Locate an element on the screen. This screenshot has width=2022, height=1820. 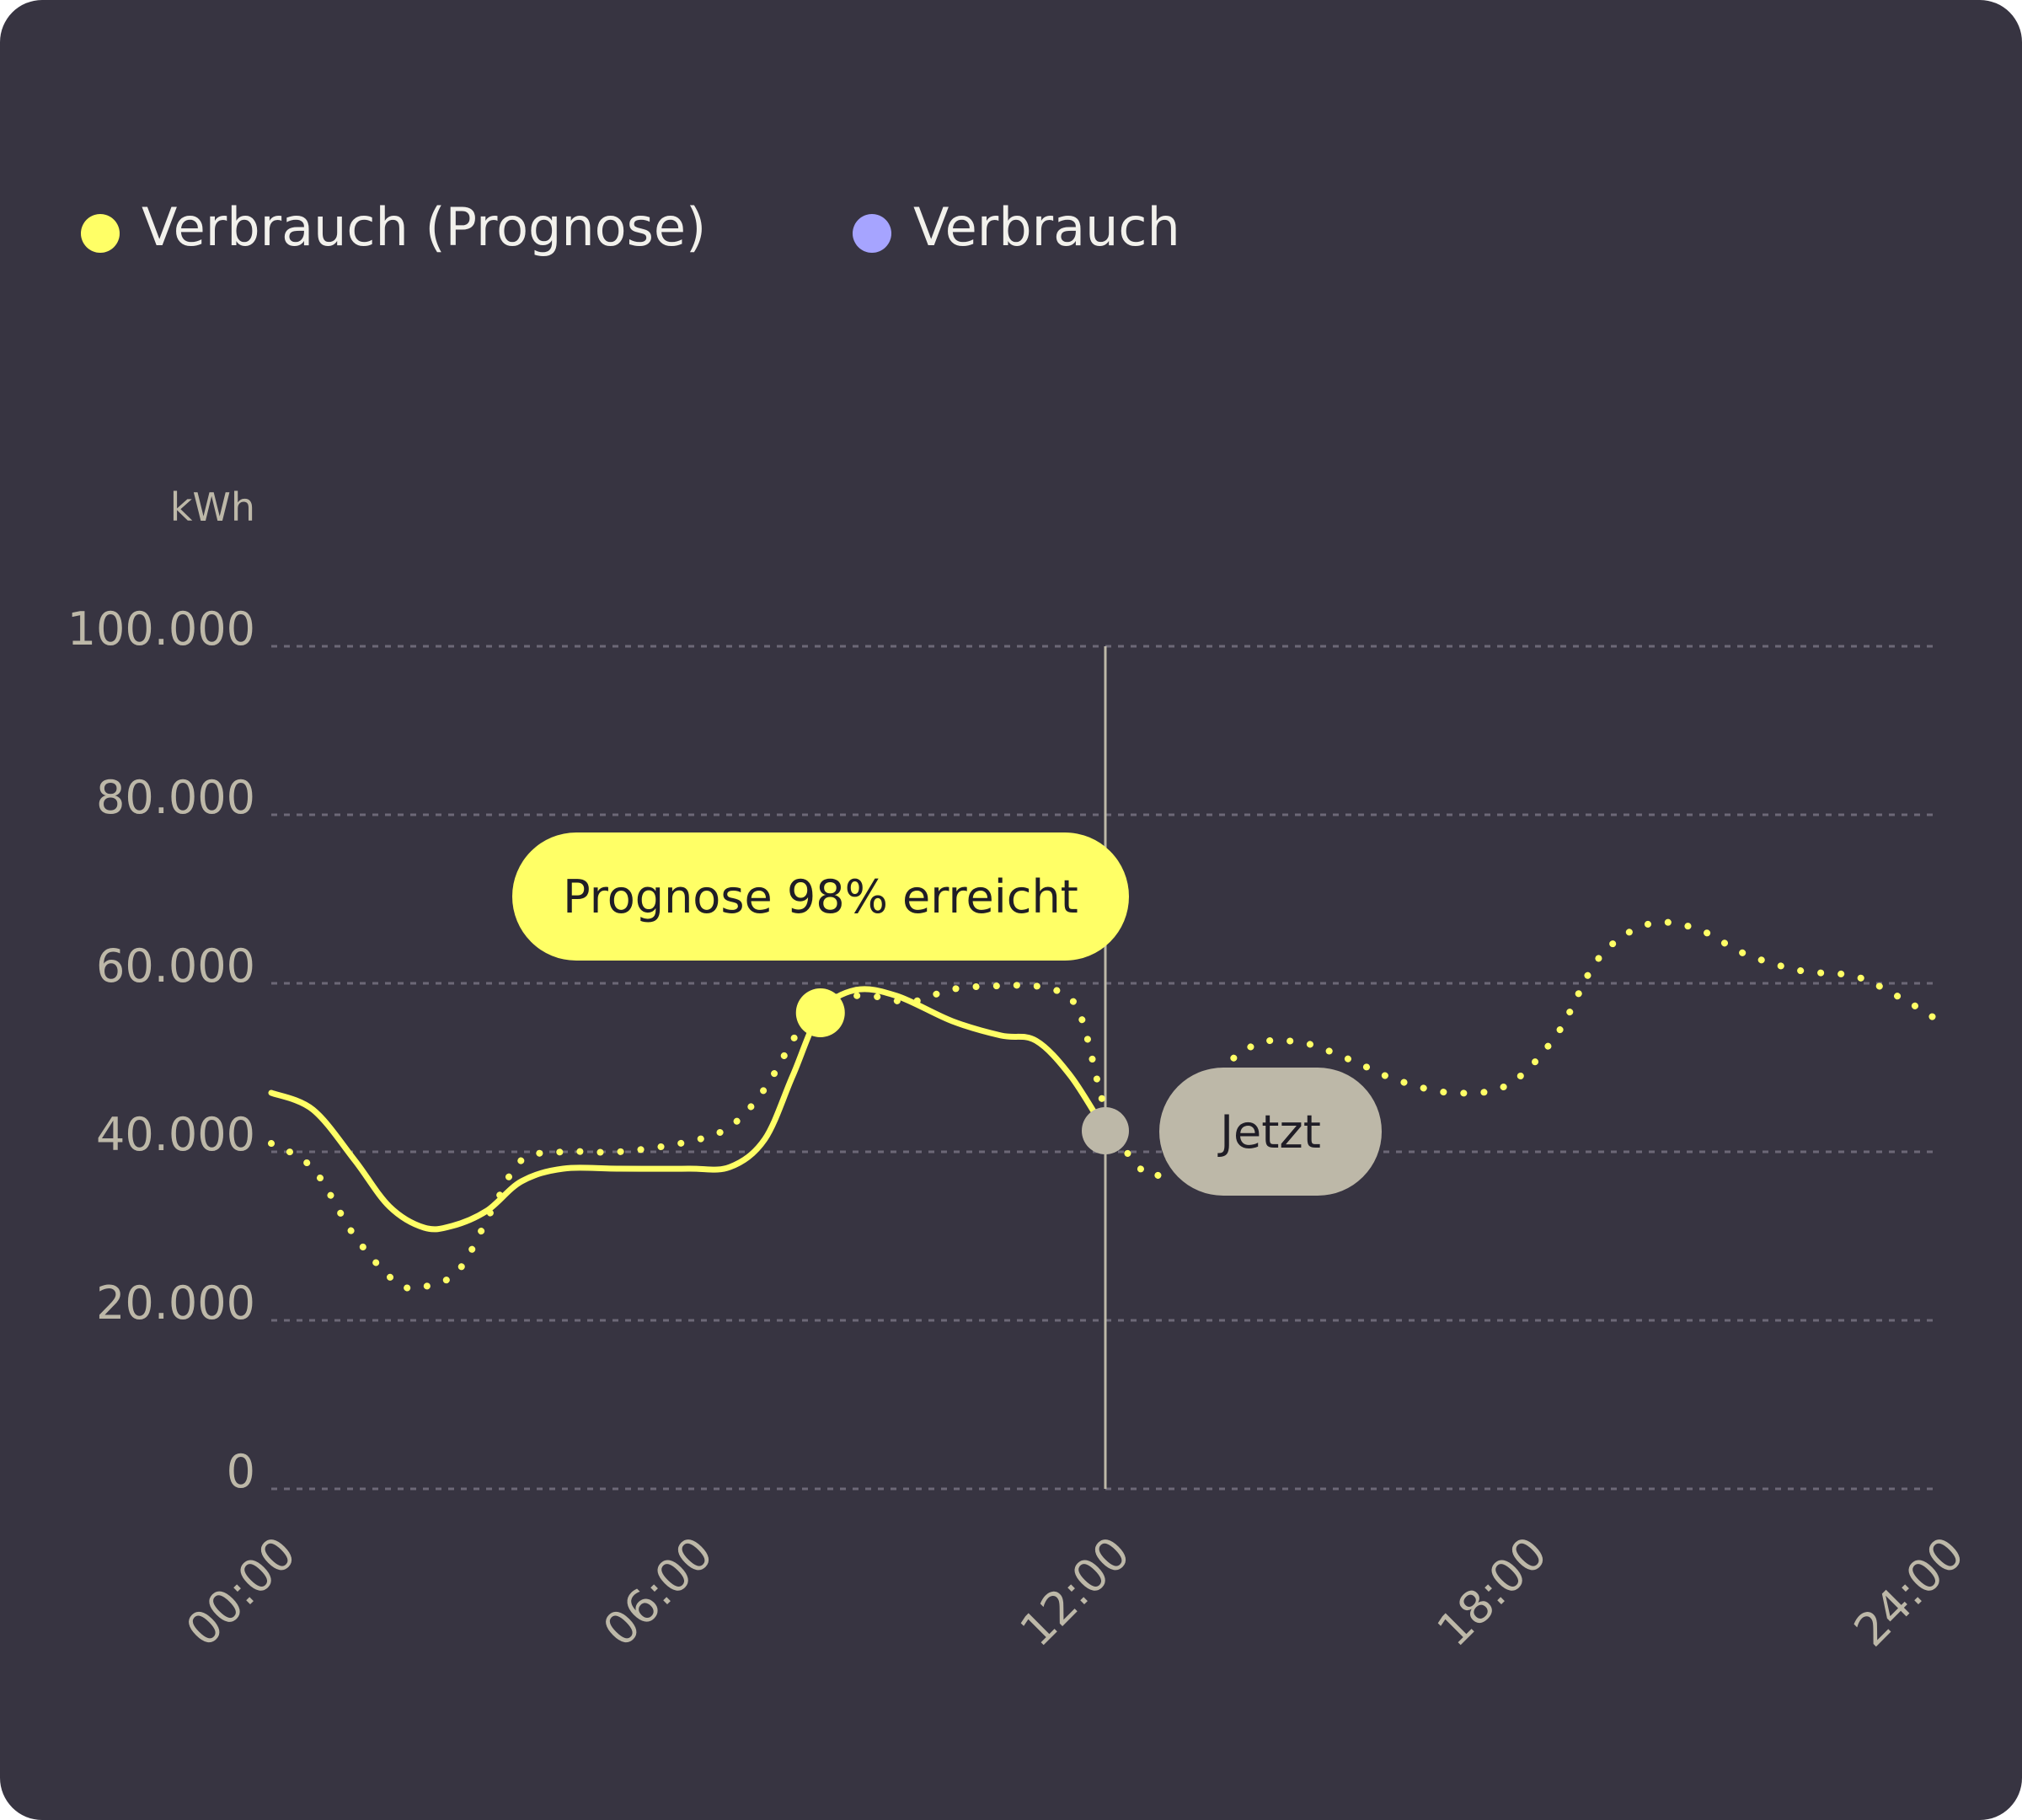
legend-dot-forecast is located at coordinates (100, 233).